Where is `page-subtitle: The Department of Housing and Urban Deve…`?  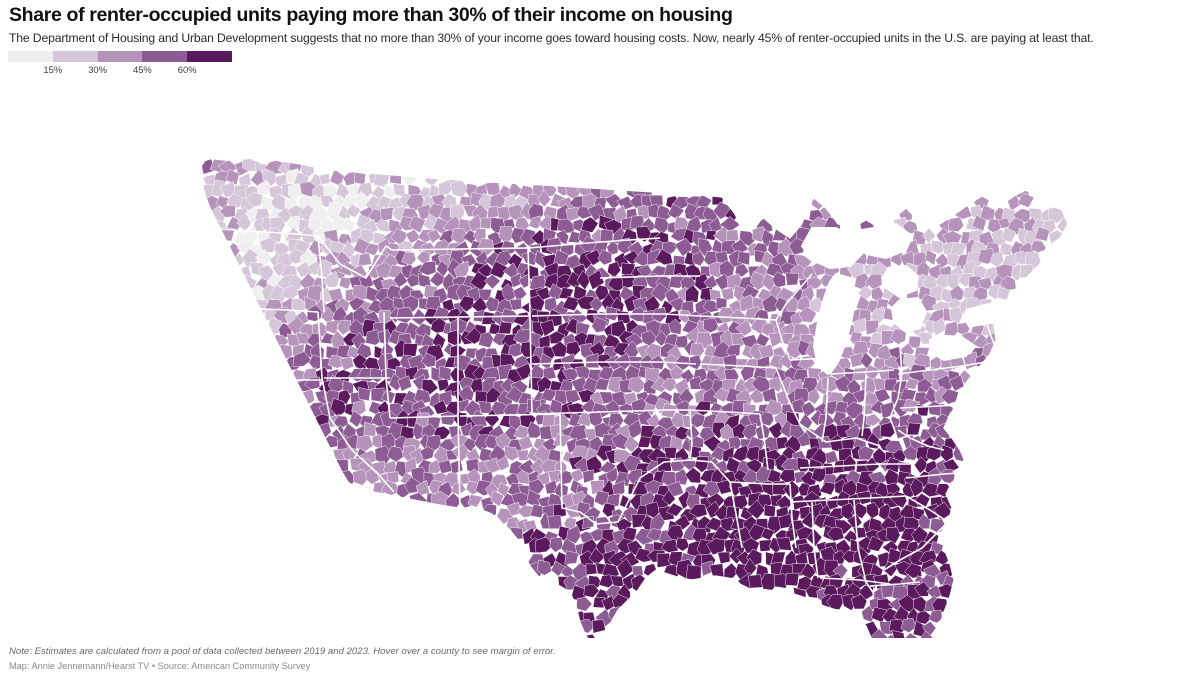 page-subtitle: The Department of Housing and Urban Deve… is located at coordinates (551, 38).